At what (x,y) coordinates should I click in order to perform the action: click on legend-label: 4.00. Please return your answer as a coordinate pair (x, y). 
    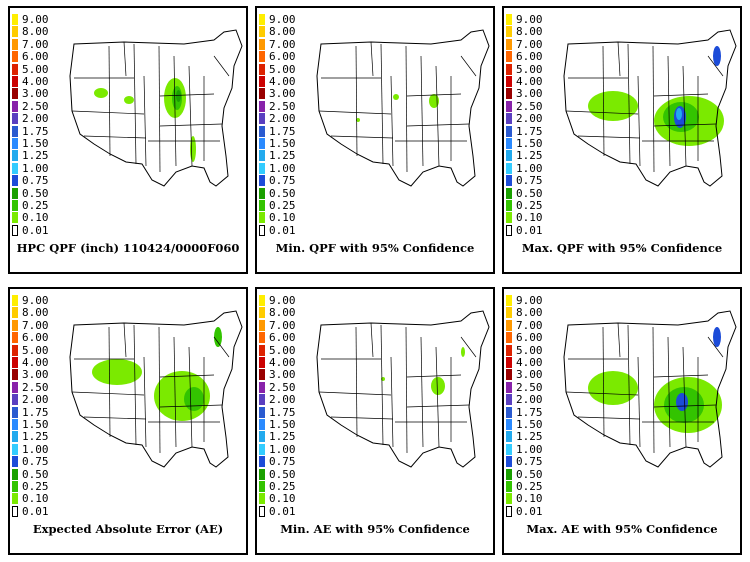
    Looking at the image, I should click on (282, 362).